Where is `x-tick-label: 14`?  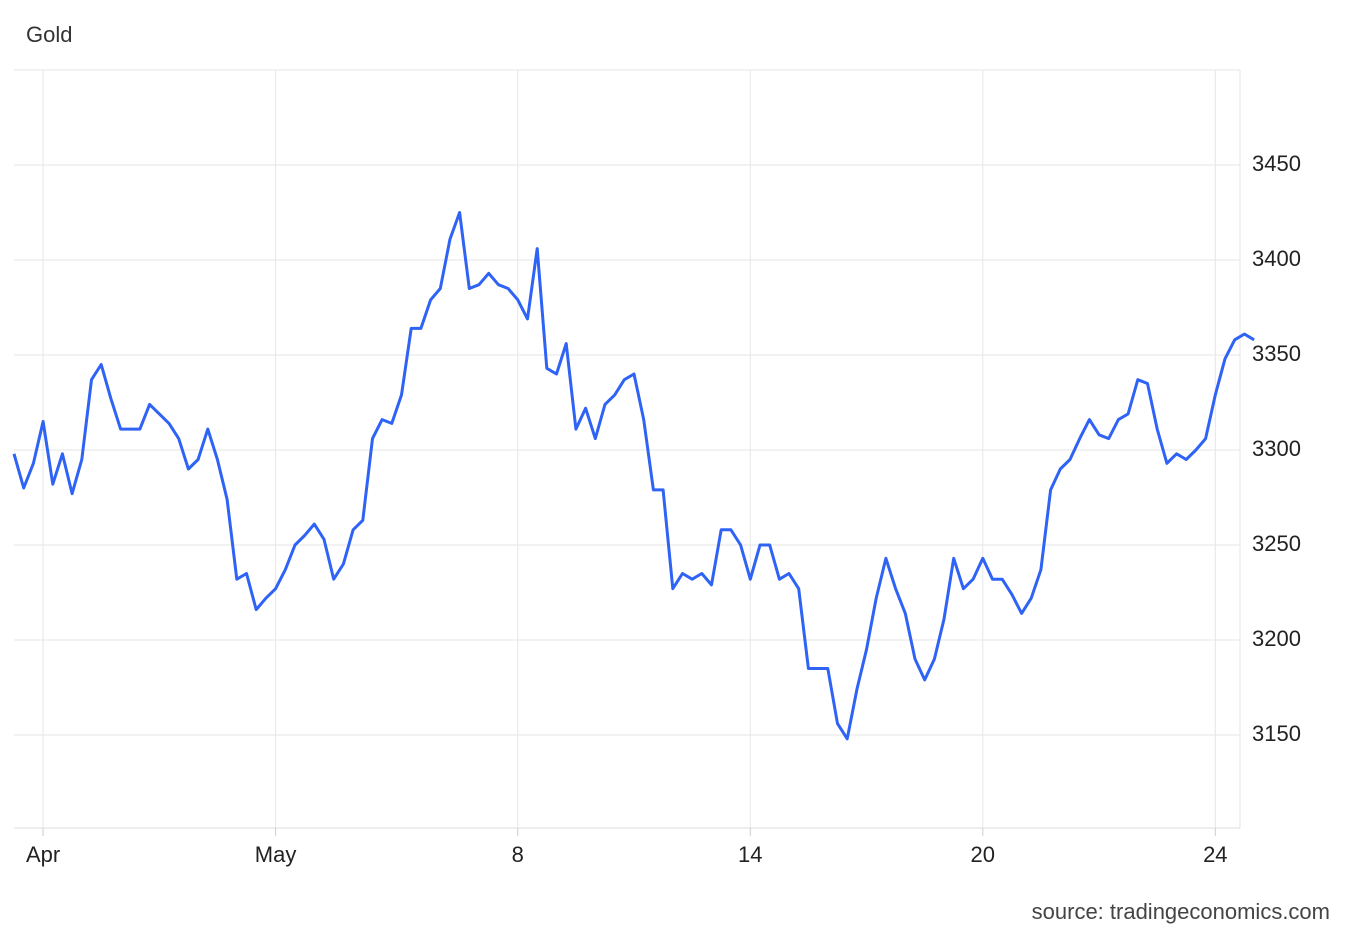
x-tick-label: 14 is located at coordinates (750, 854).